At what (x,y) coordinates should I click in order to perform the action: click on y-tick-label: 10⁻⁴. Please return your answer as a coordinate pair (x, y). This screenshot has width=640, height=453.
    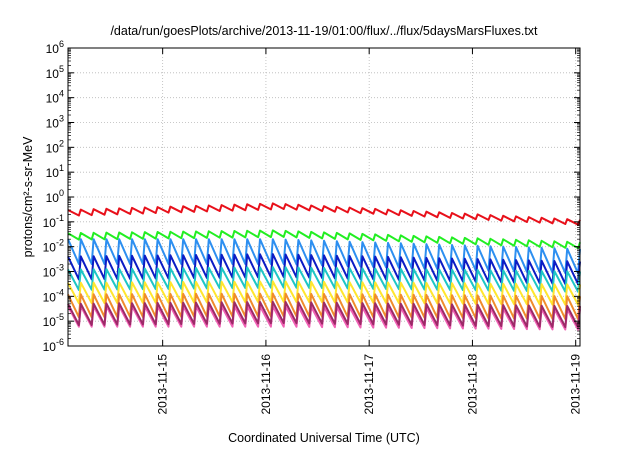
    Looking at the image, I should click on (53, 295).